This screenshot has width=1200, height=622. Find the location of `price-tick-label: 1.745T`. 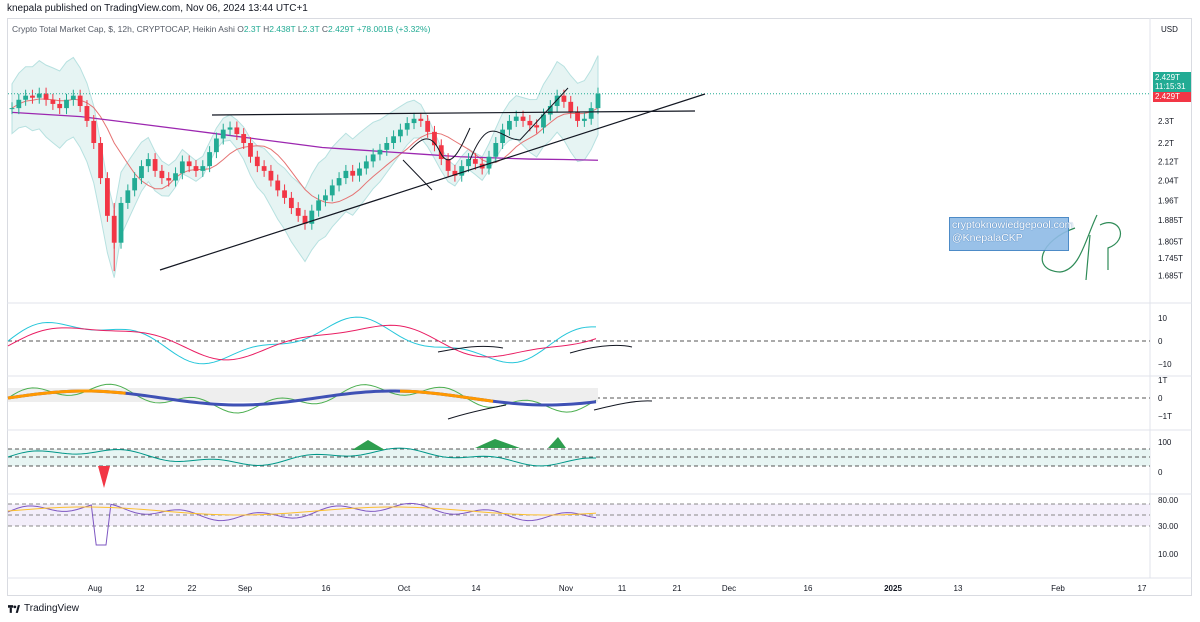

price-tick-label: 1.745T is located at coordinates (1170, 258).